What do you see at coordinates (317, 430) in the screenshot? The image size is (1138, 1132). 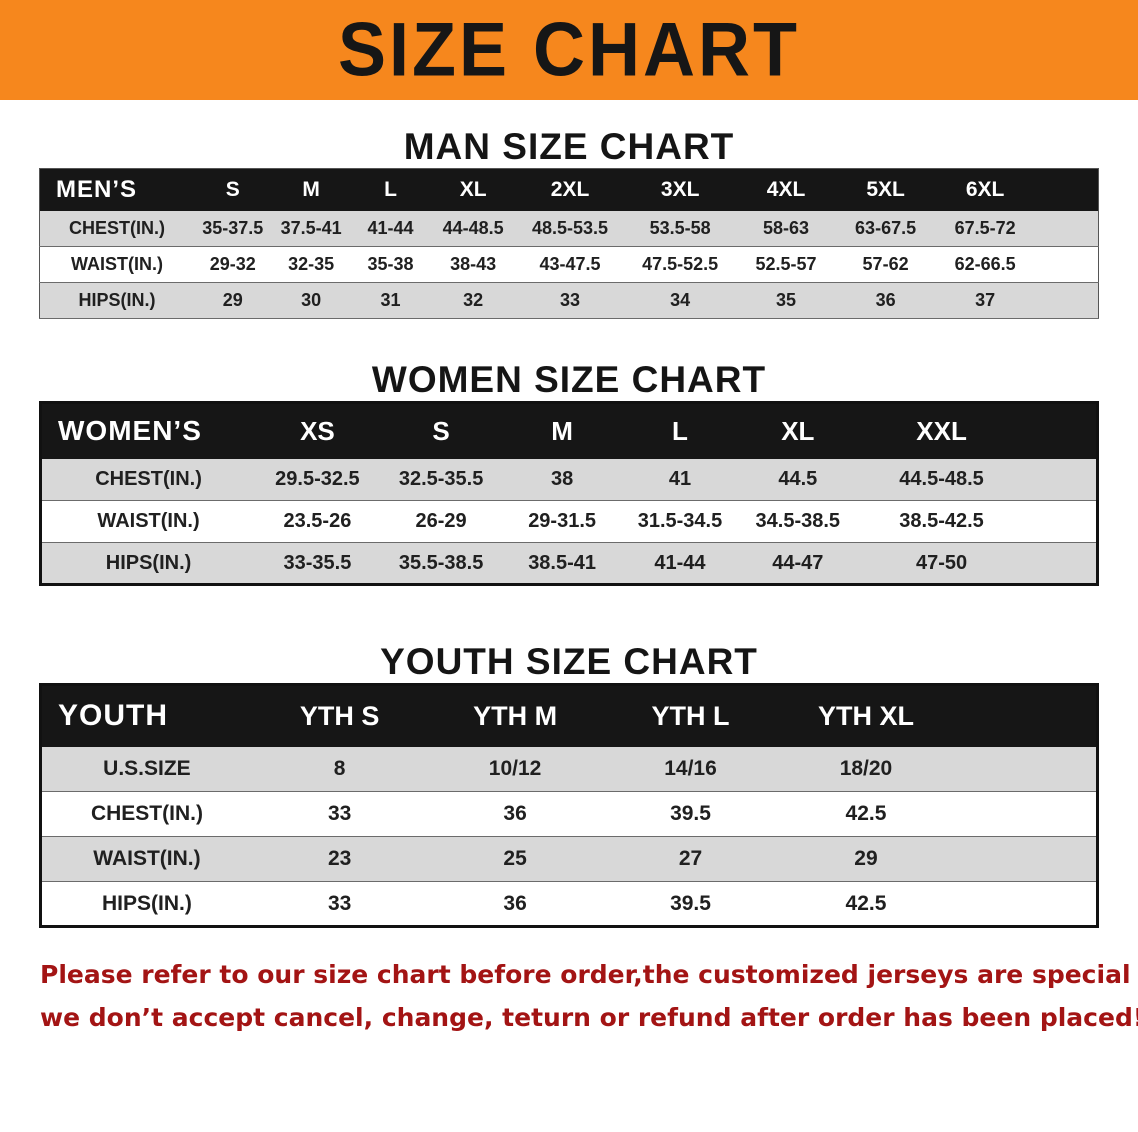 I see `size-header-cell: XS` at bounding box center [317, 430].